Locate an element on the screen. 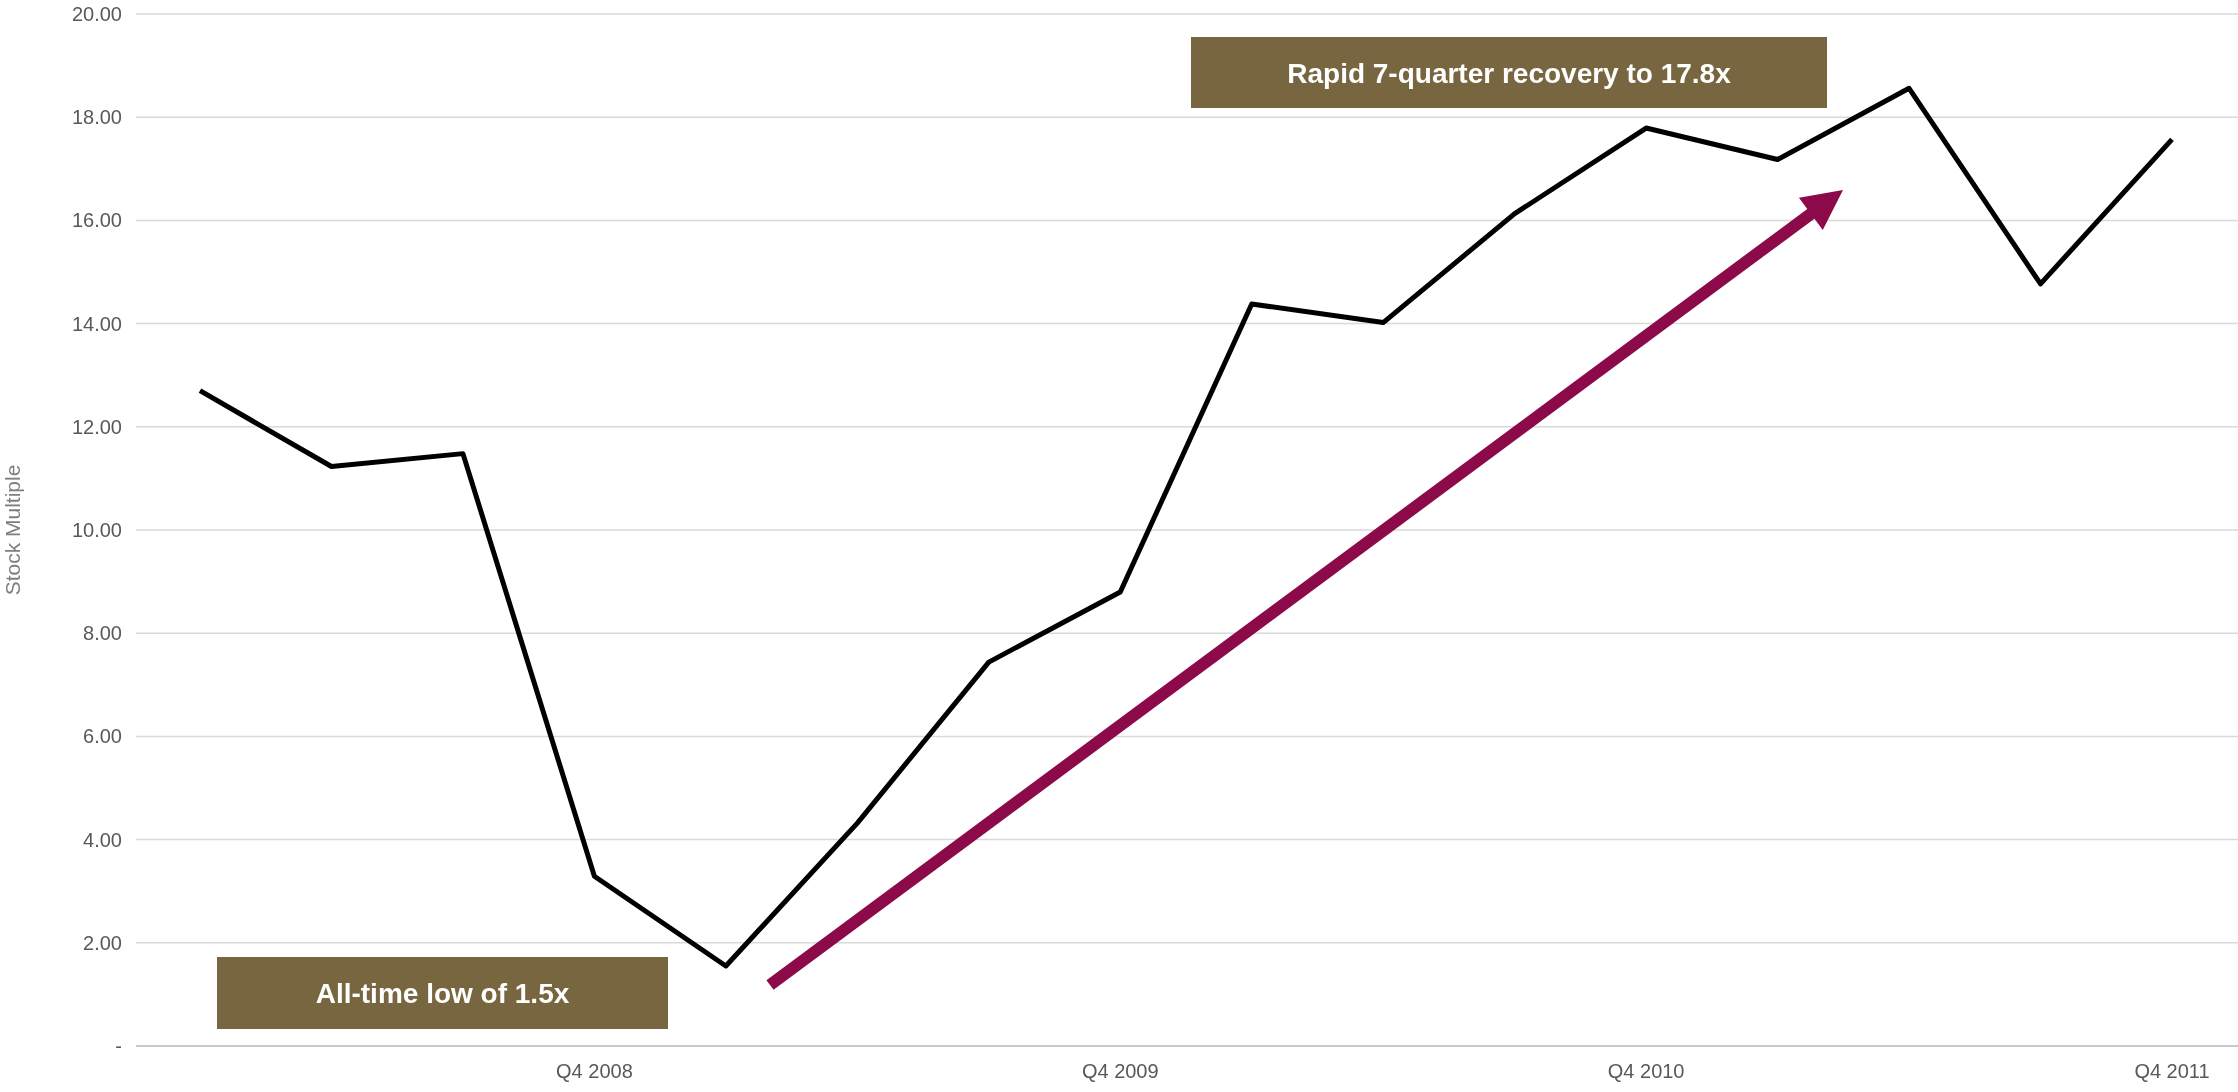 This screenshot has width=2238, height=1092. annotation: All-time low of 1.5x is located at coordinates (442, 994).